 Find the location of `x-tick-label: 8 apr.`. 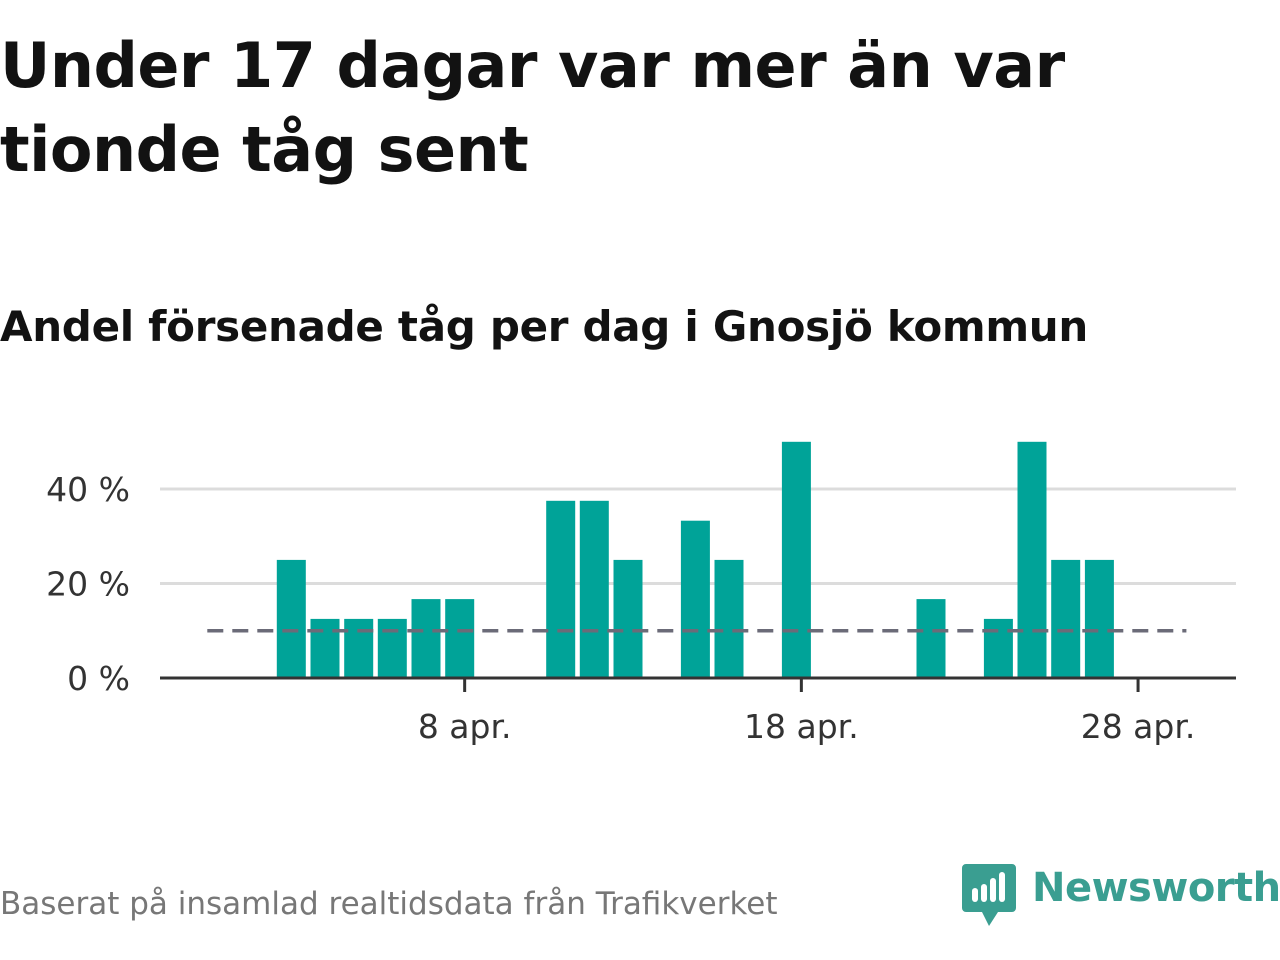

x-tick-label: 8 apr. is located at coordinates (465, 726).